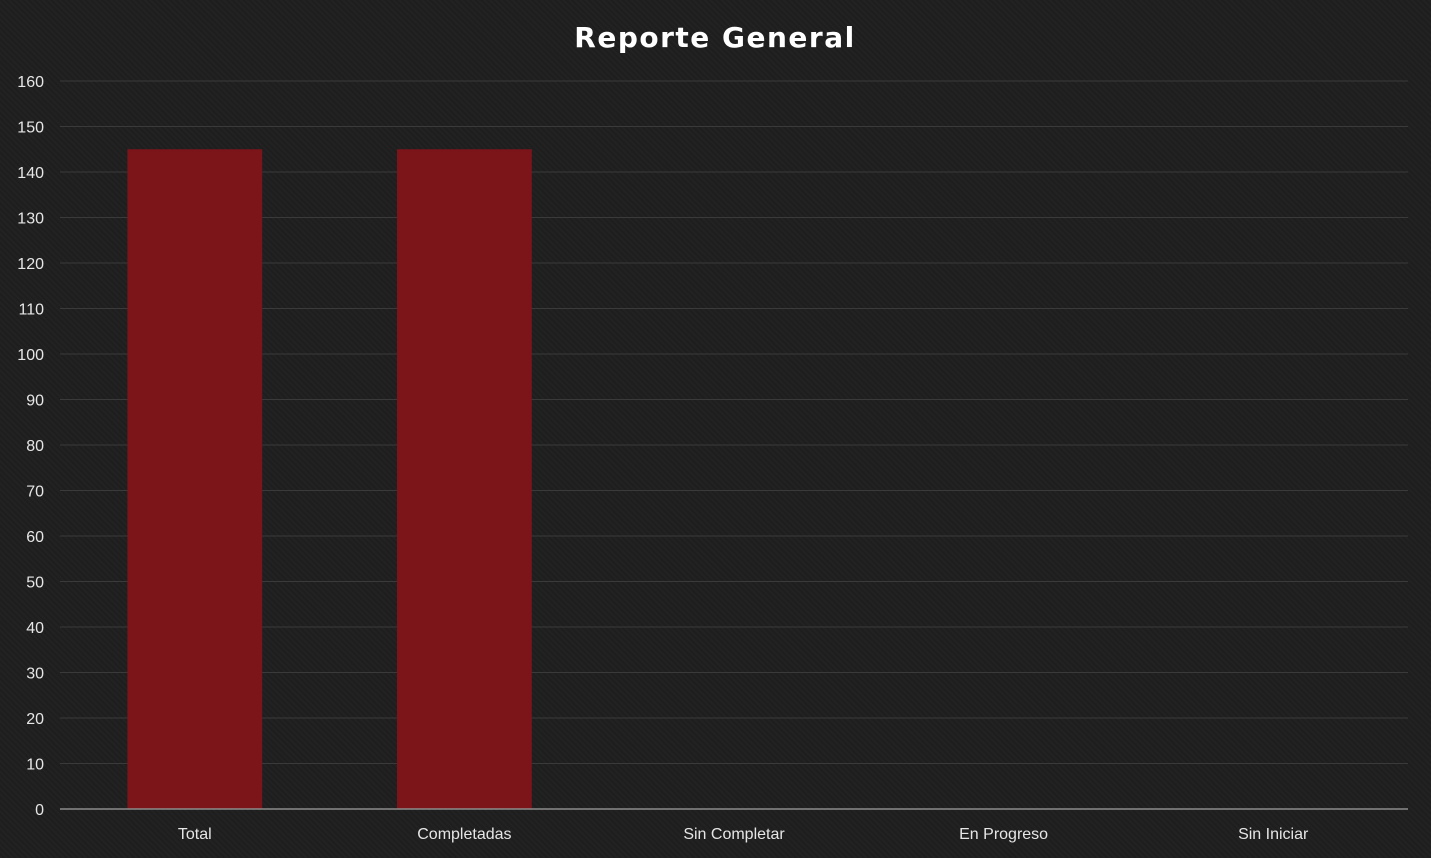 This screenshot has width=1431, height=858. Describe the element at coordinates (39, 810) in the screenshot. I see `y-tick-label: 0` at that location.